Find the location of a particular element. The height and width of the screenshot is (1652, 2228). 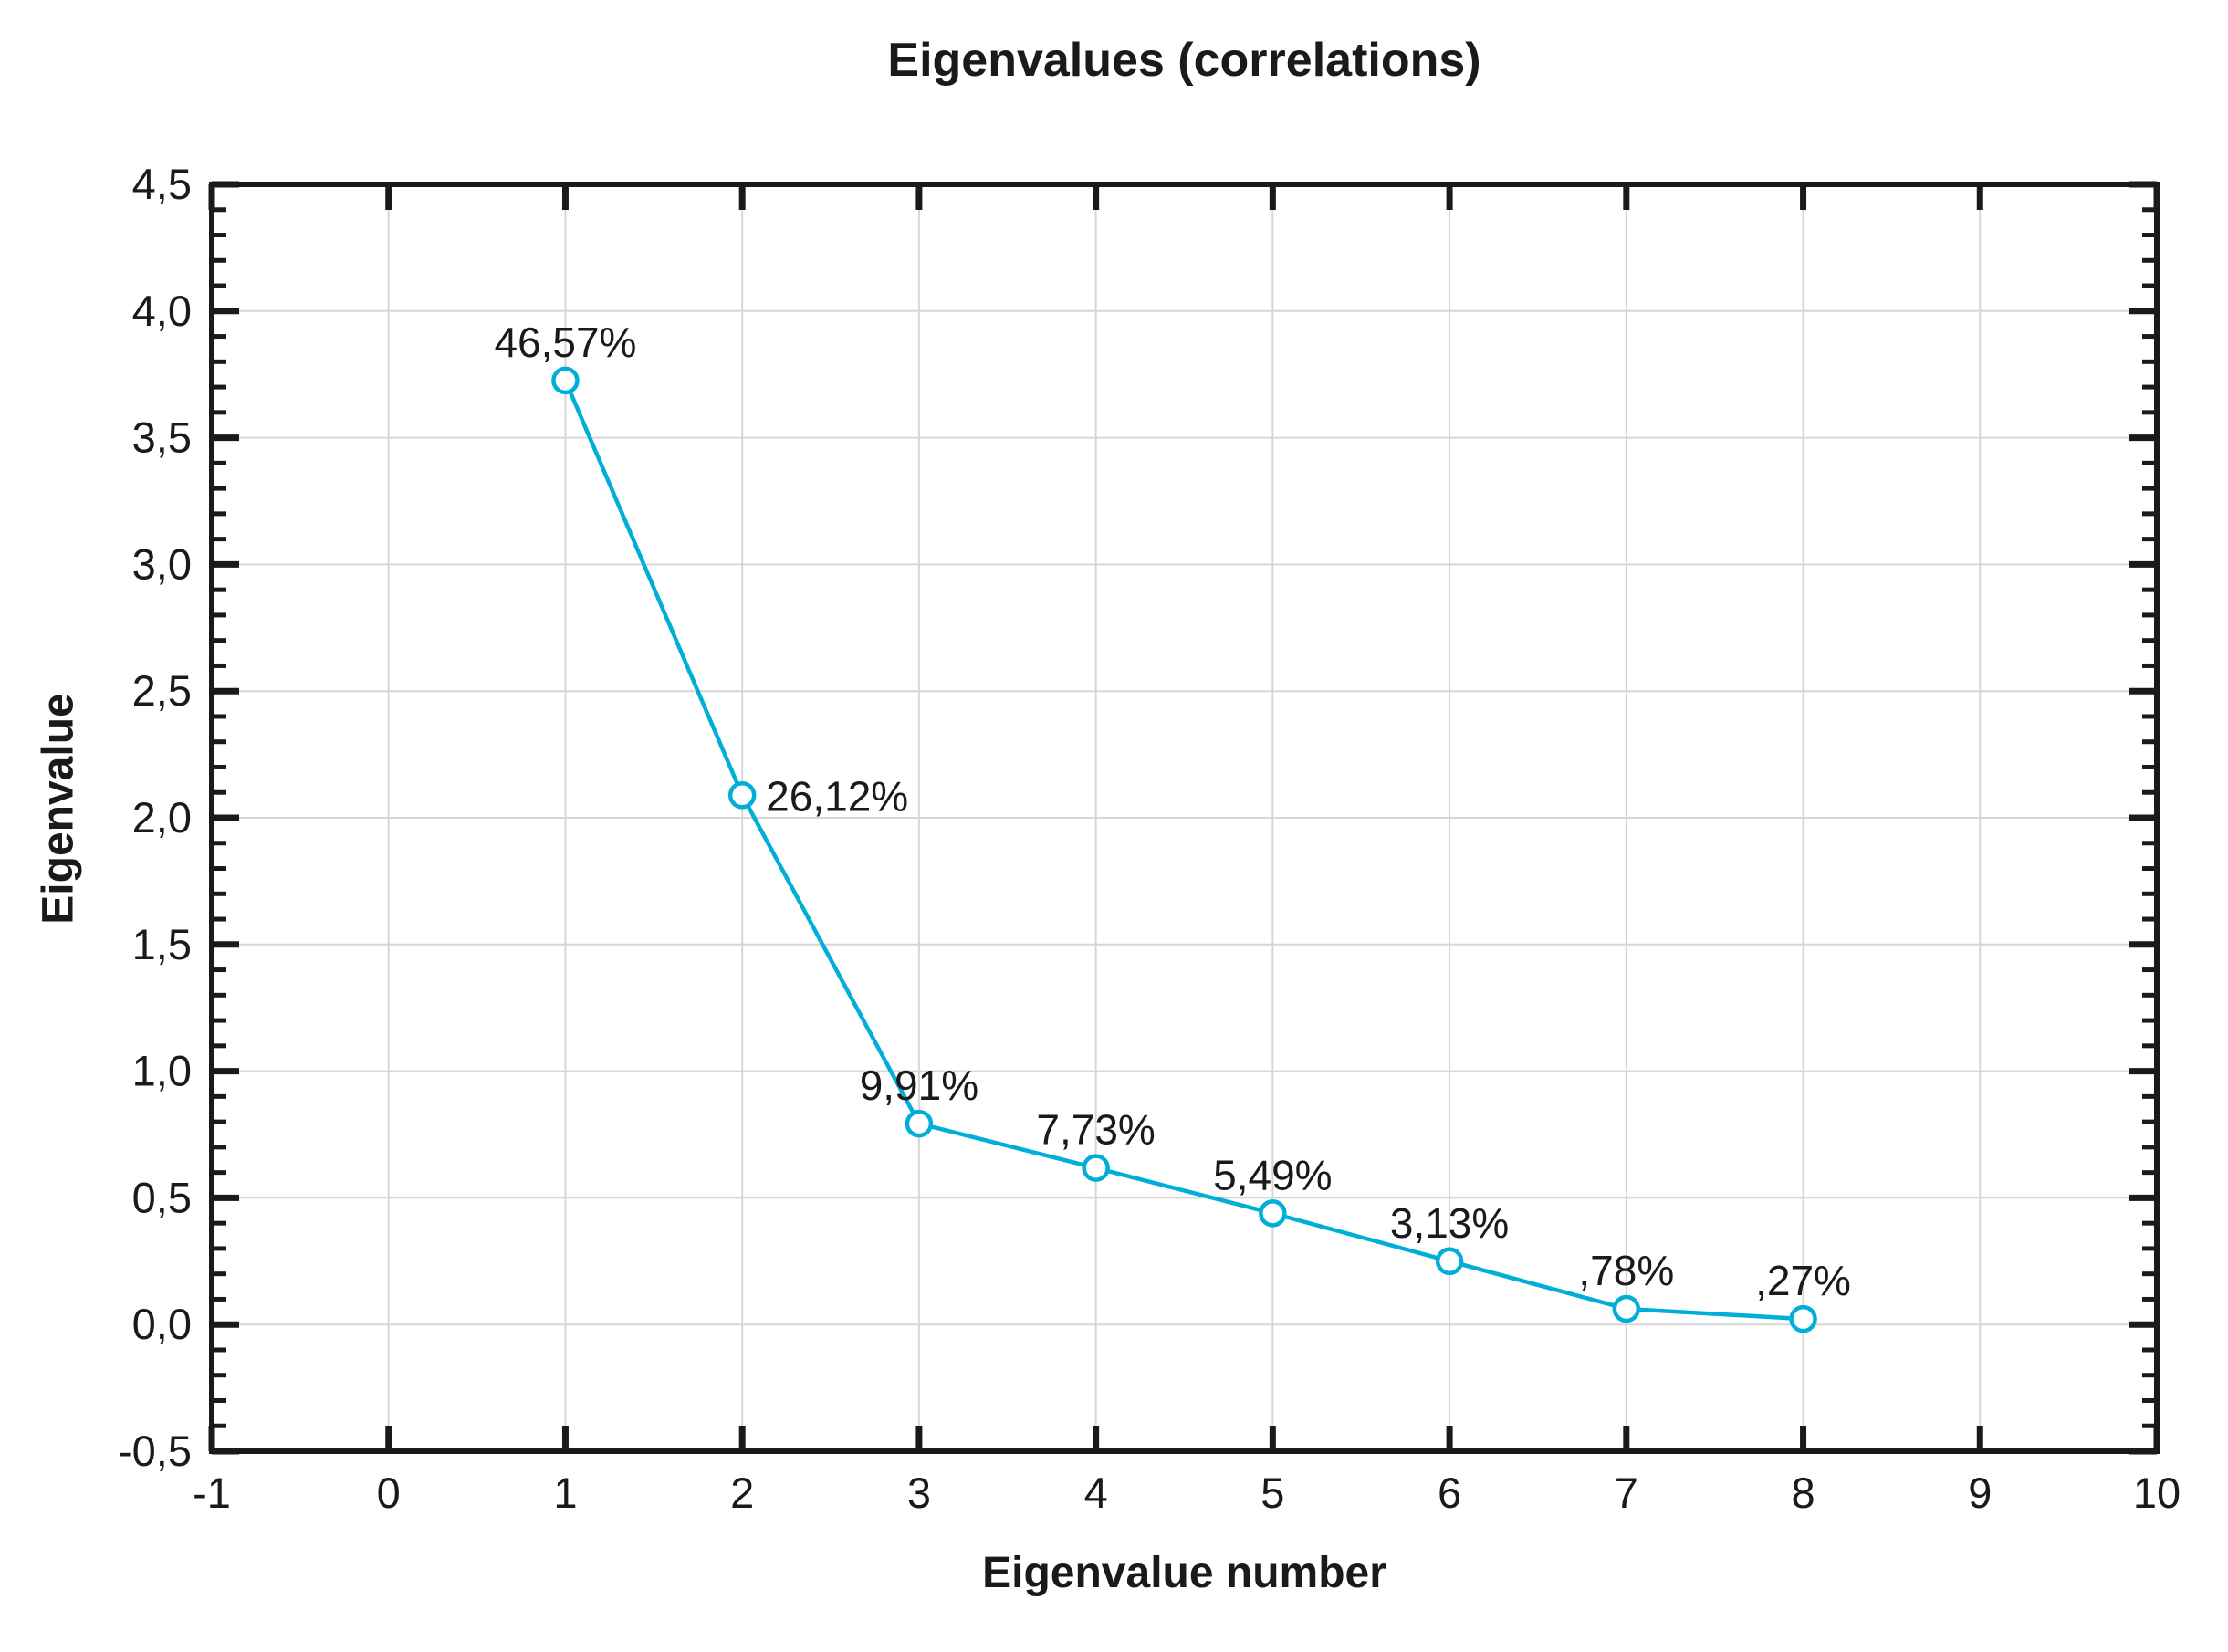

data-point-label: 5,49% is located at coordinates (1272, 1174).